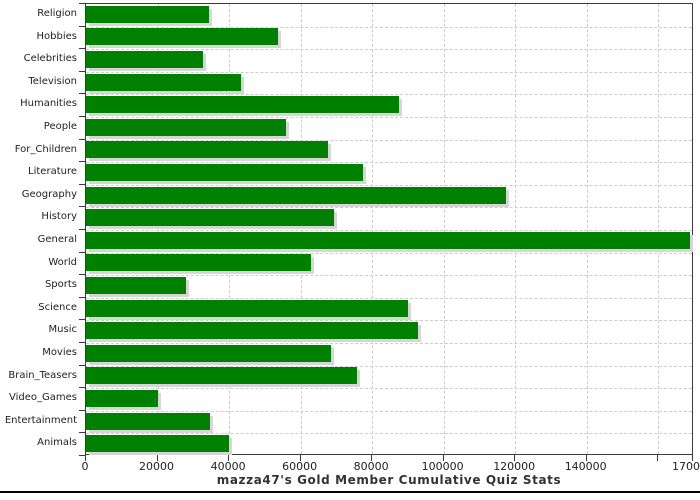  What do you see at coordinates (52, 172) in the screenshot?
I see `category-label: Literature` at bounding box center [52, 172].